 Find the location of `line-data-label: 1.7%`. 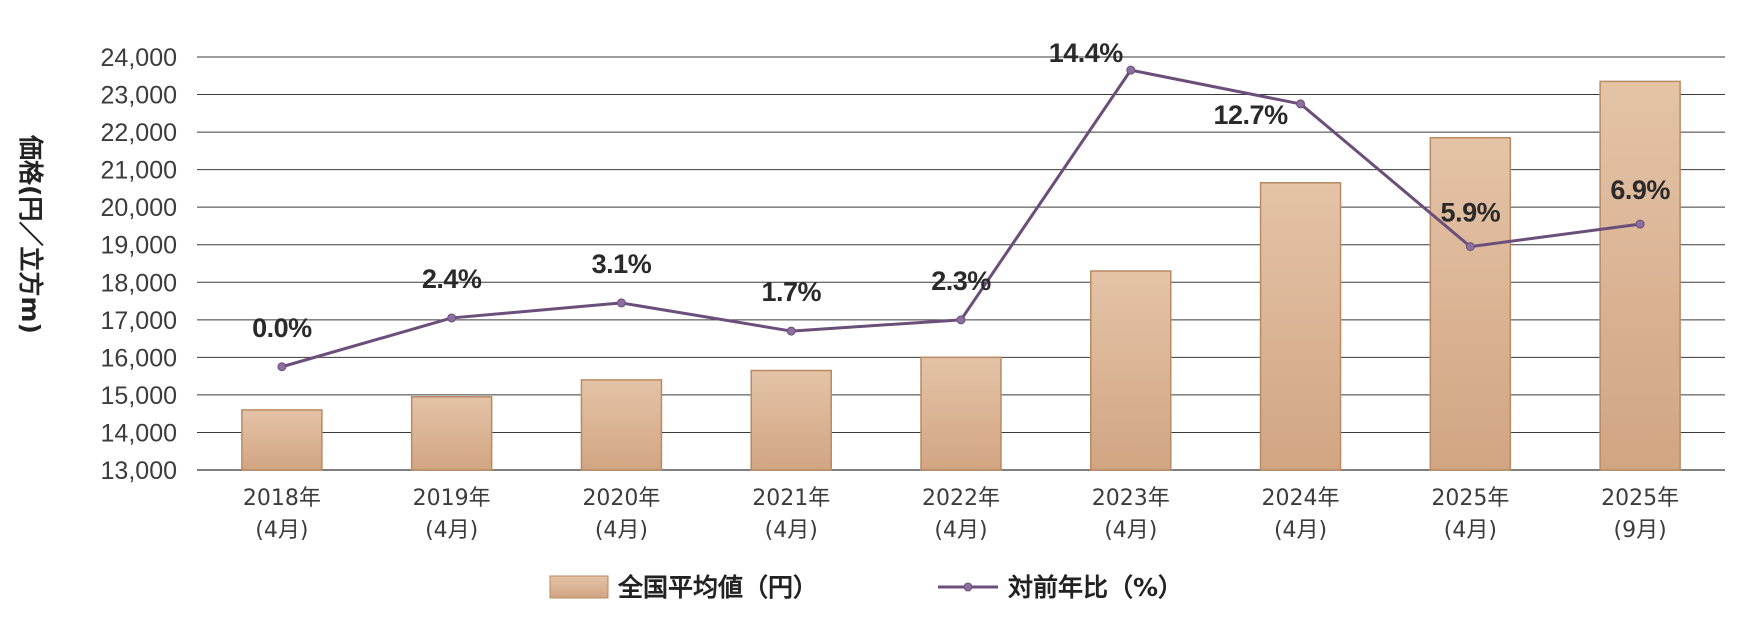

line-data-label: 1.7% is located at coordinates (791, 292).